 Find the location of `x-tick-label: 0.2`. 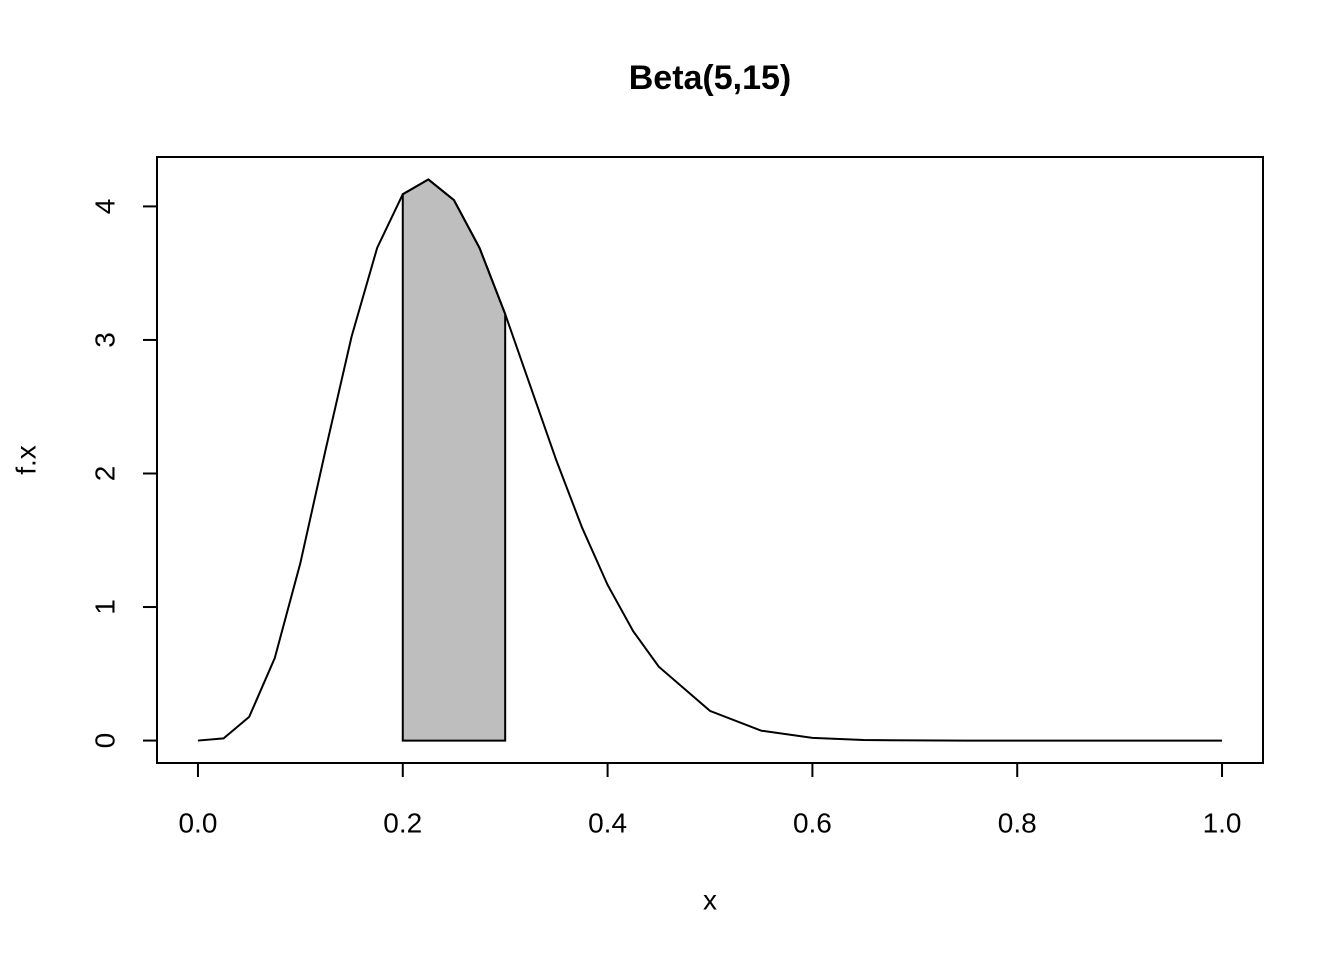

x-tick-label: 0.2 is located at coordinates (402, 822).